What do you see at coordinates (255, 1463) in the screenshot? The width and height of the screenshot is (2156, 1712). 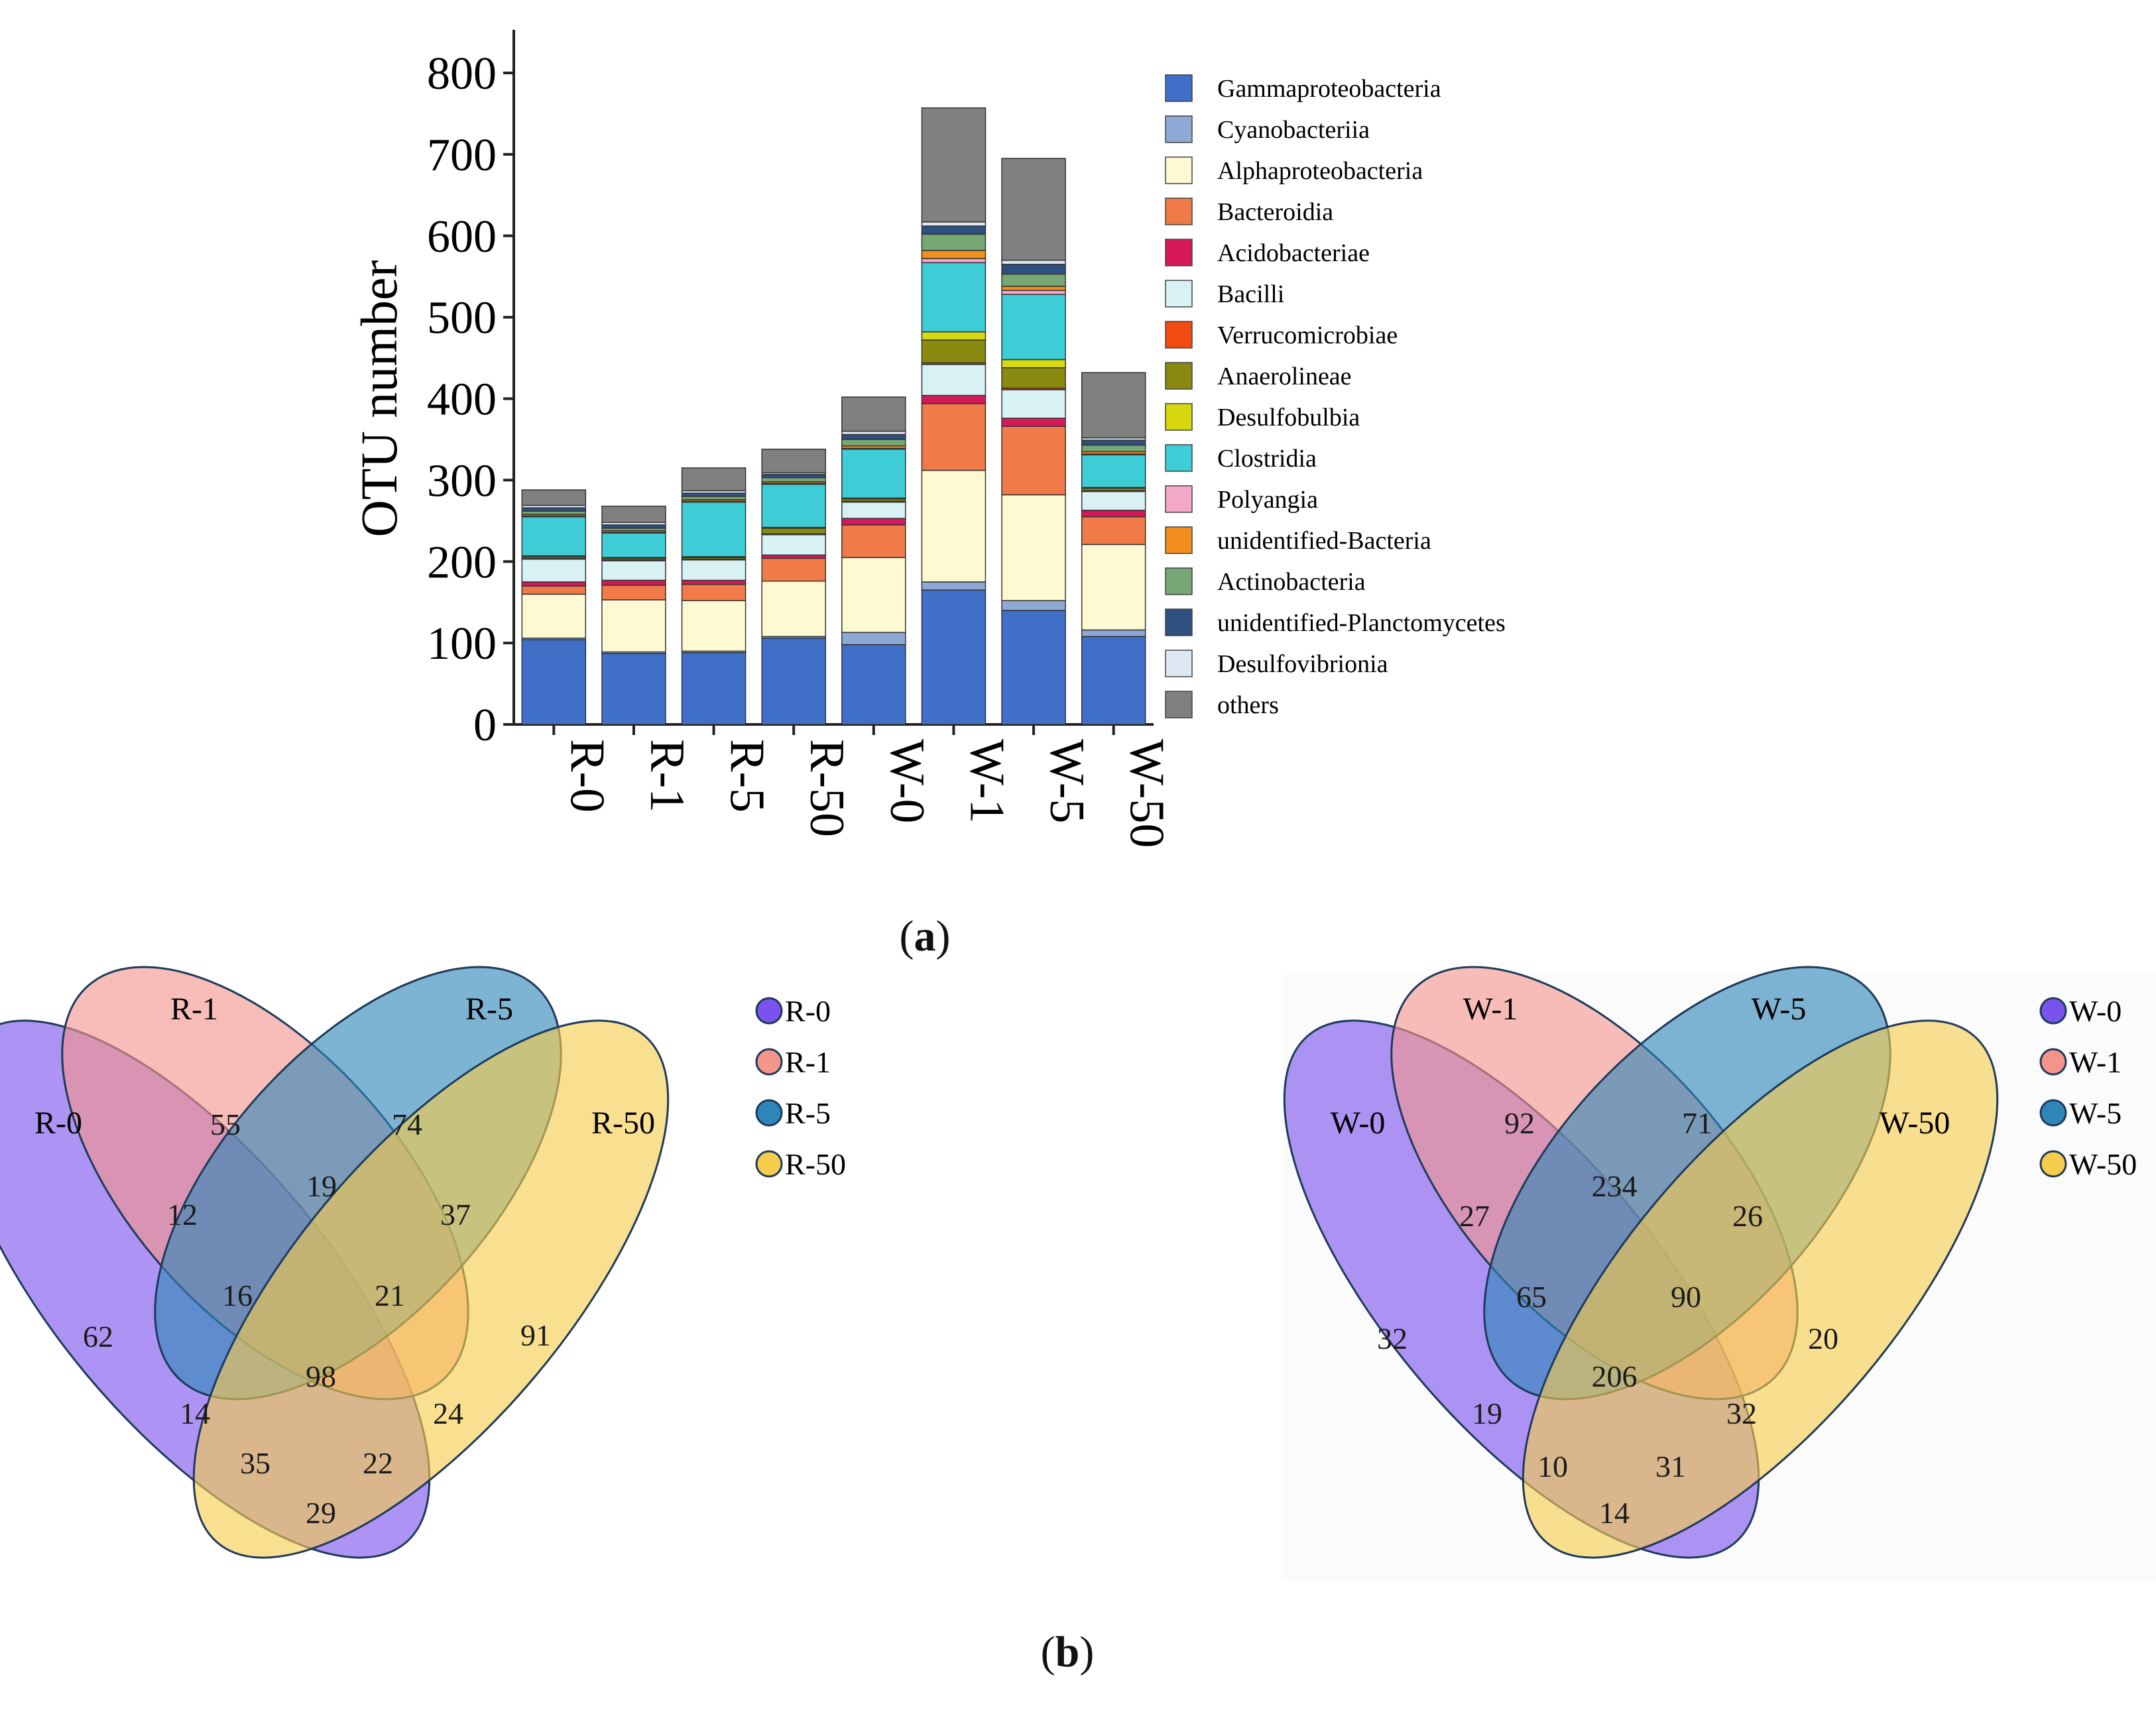 I see `venn-region-R-0_R-5_R-50: 35` at bounding box center [255, 1463].